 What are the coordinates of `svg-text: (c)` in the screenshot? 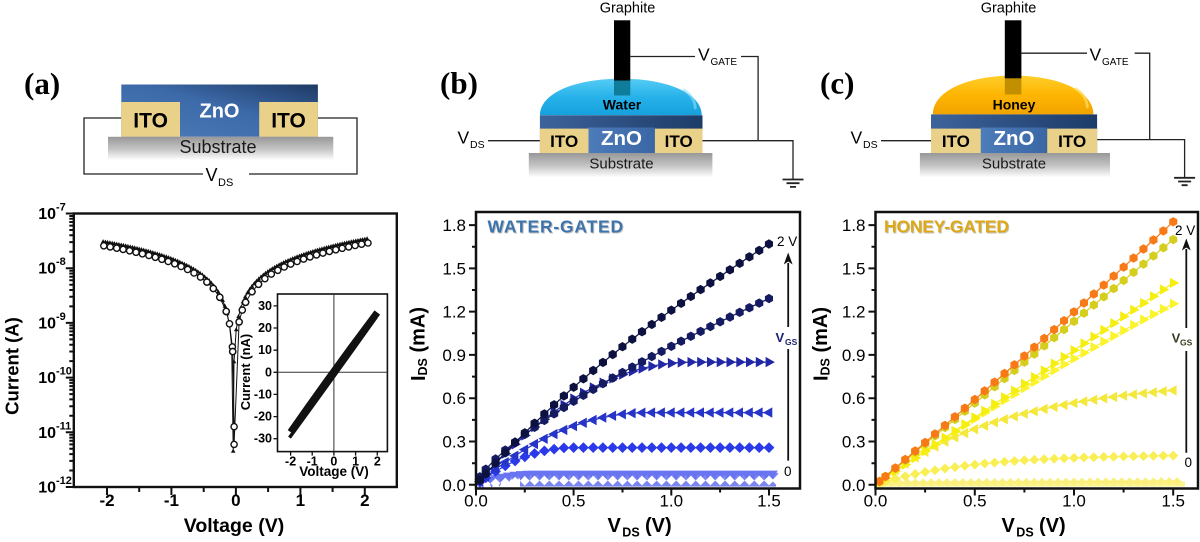 It's located at (837, 83).